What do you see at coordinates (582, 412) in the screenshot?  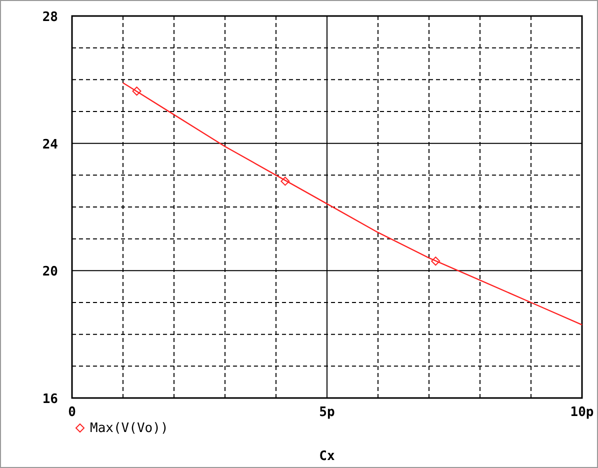 I see `x-tick-label: 10p` at bounding box center [582, 412].